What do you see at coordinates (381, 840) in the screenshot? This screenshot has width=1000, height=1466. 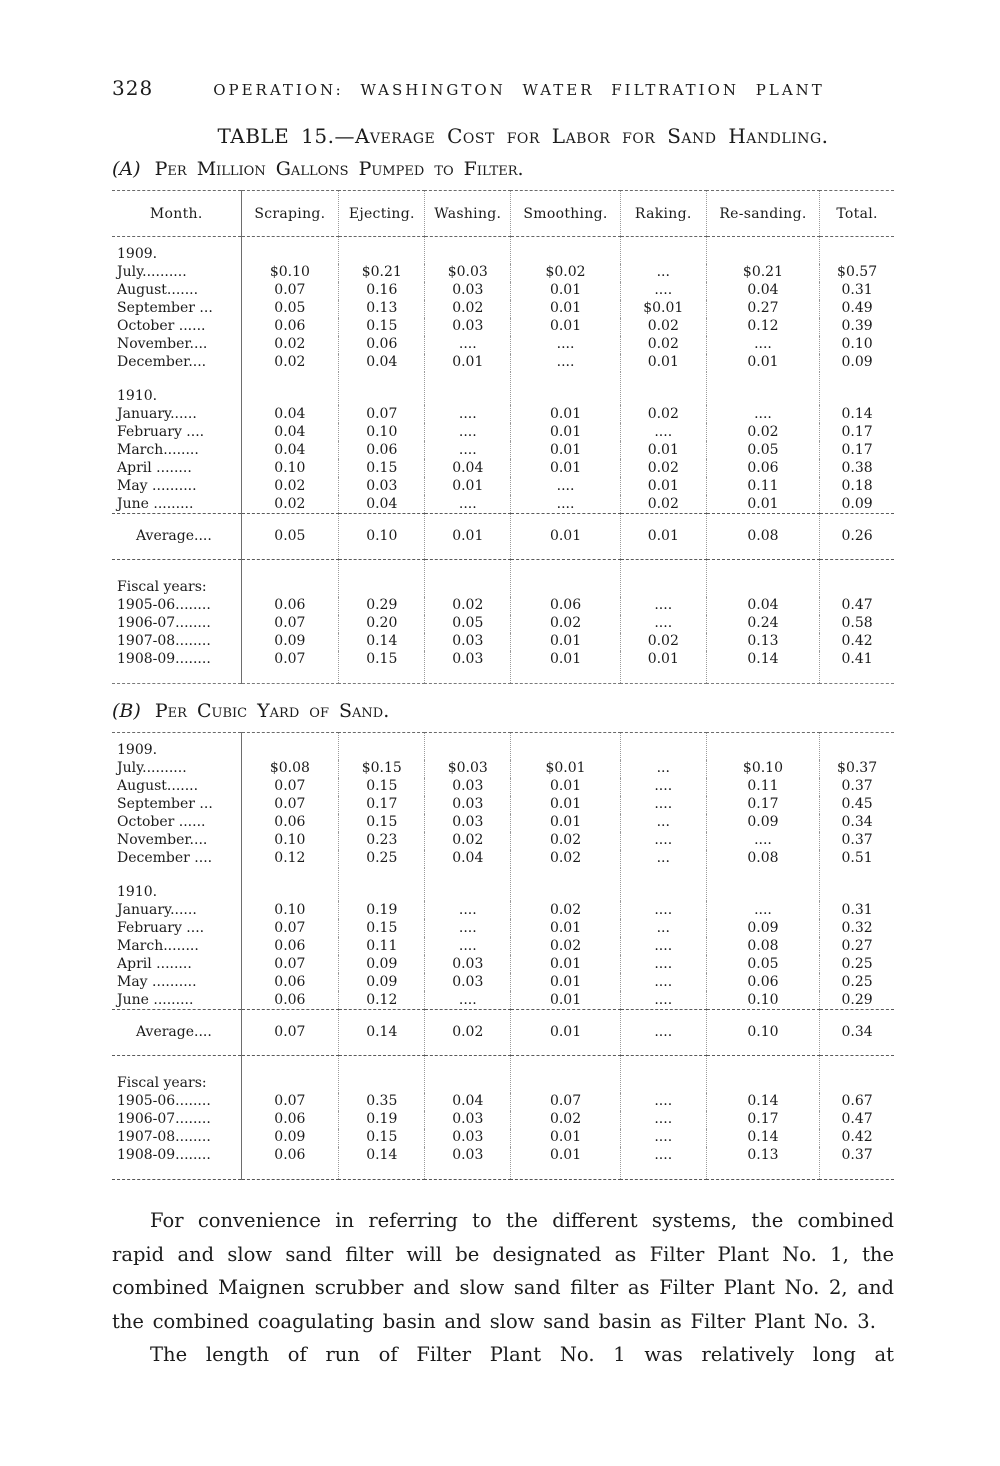 I see `cell-value: 0.23` at bounding box center [381, 840].